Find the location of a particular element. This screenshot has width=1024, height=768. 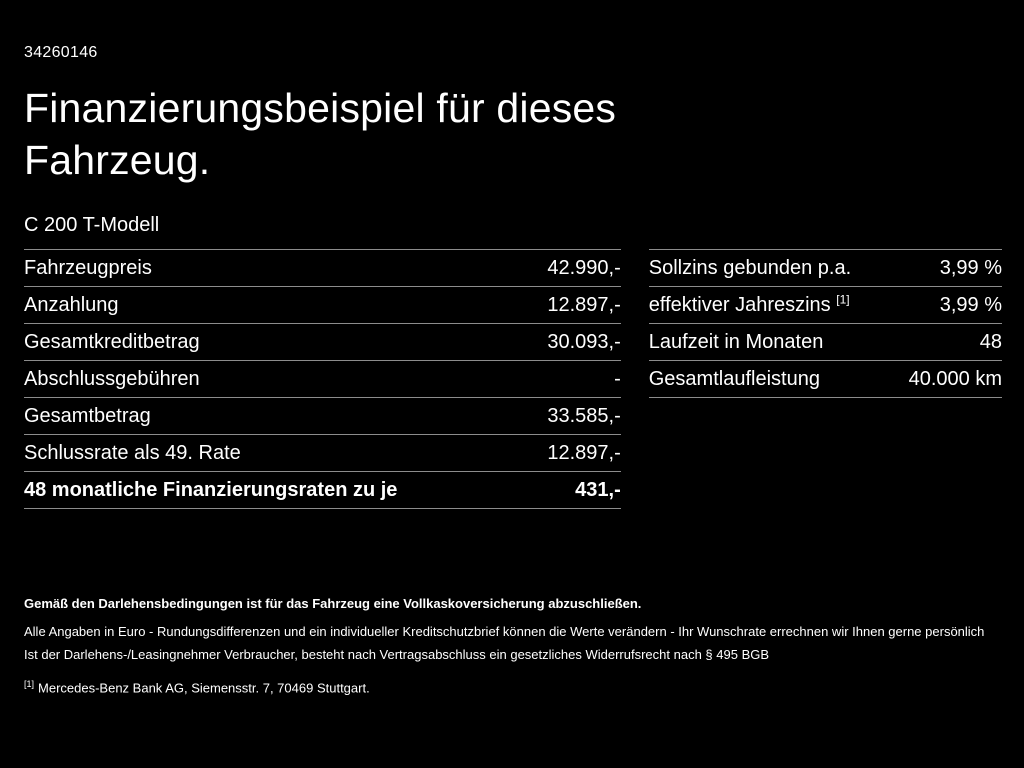

table-row-laufzeit: Laufzeit in Monaten 48 is located at coordinates (825, 341).